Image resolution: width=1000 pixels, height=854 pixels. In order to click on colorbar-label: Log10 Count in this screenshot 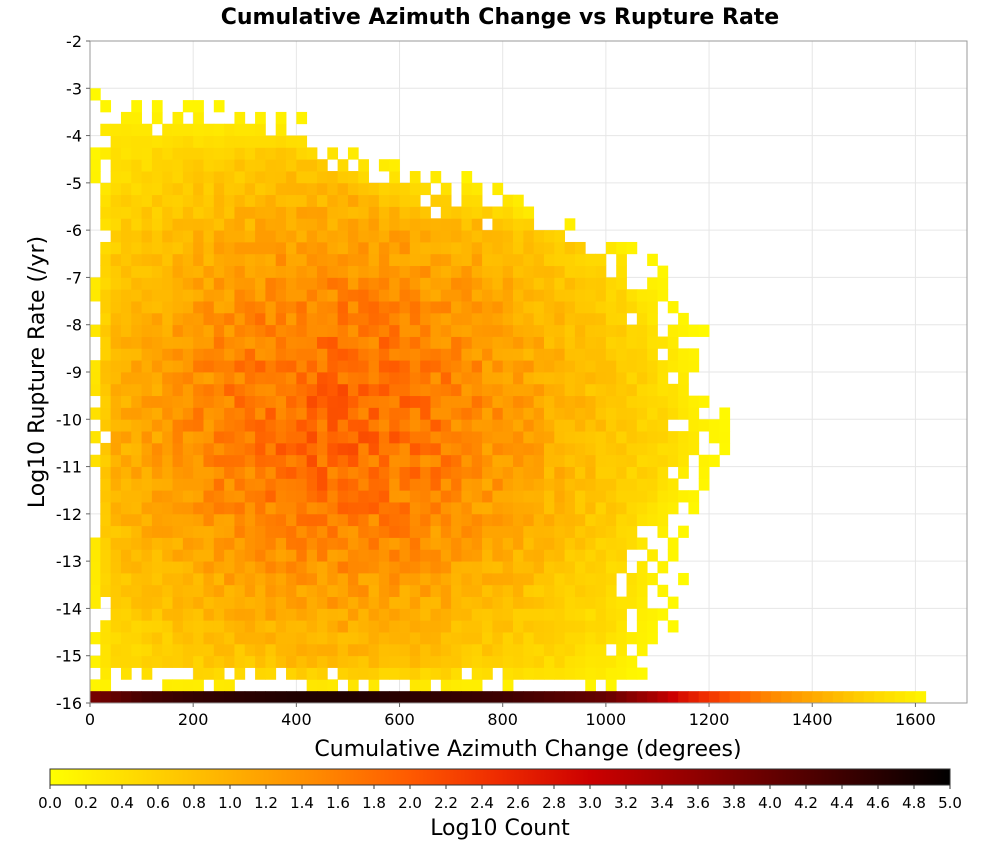, I will do `click(500, 828)`.